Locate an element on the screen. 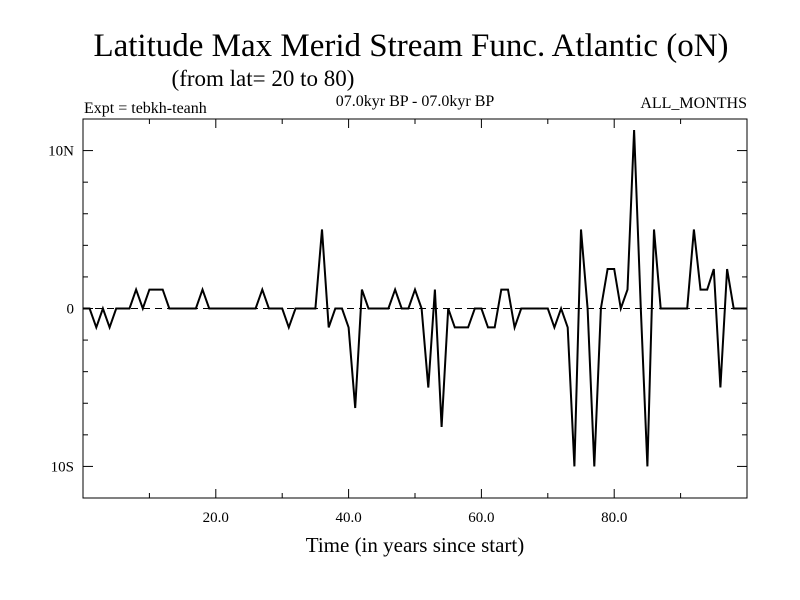 This screenshot has width=800, height=600. y-axis-tick-labels: 10N 0 10S is located at coordinates (61, 310).